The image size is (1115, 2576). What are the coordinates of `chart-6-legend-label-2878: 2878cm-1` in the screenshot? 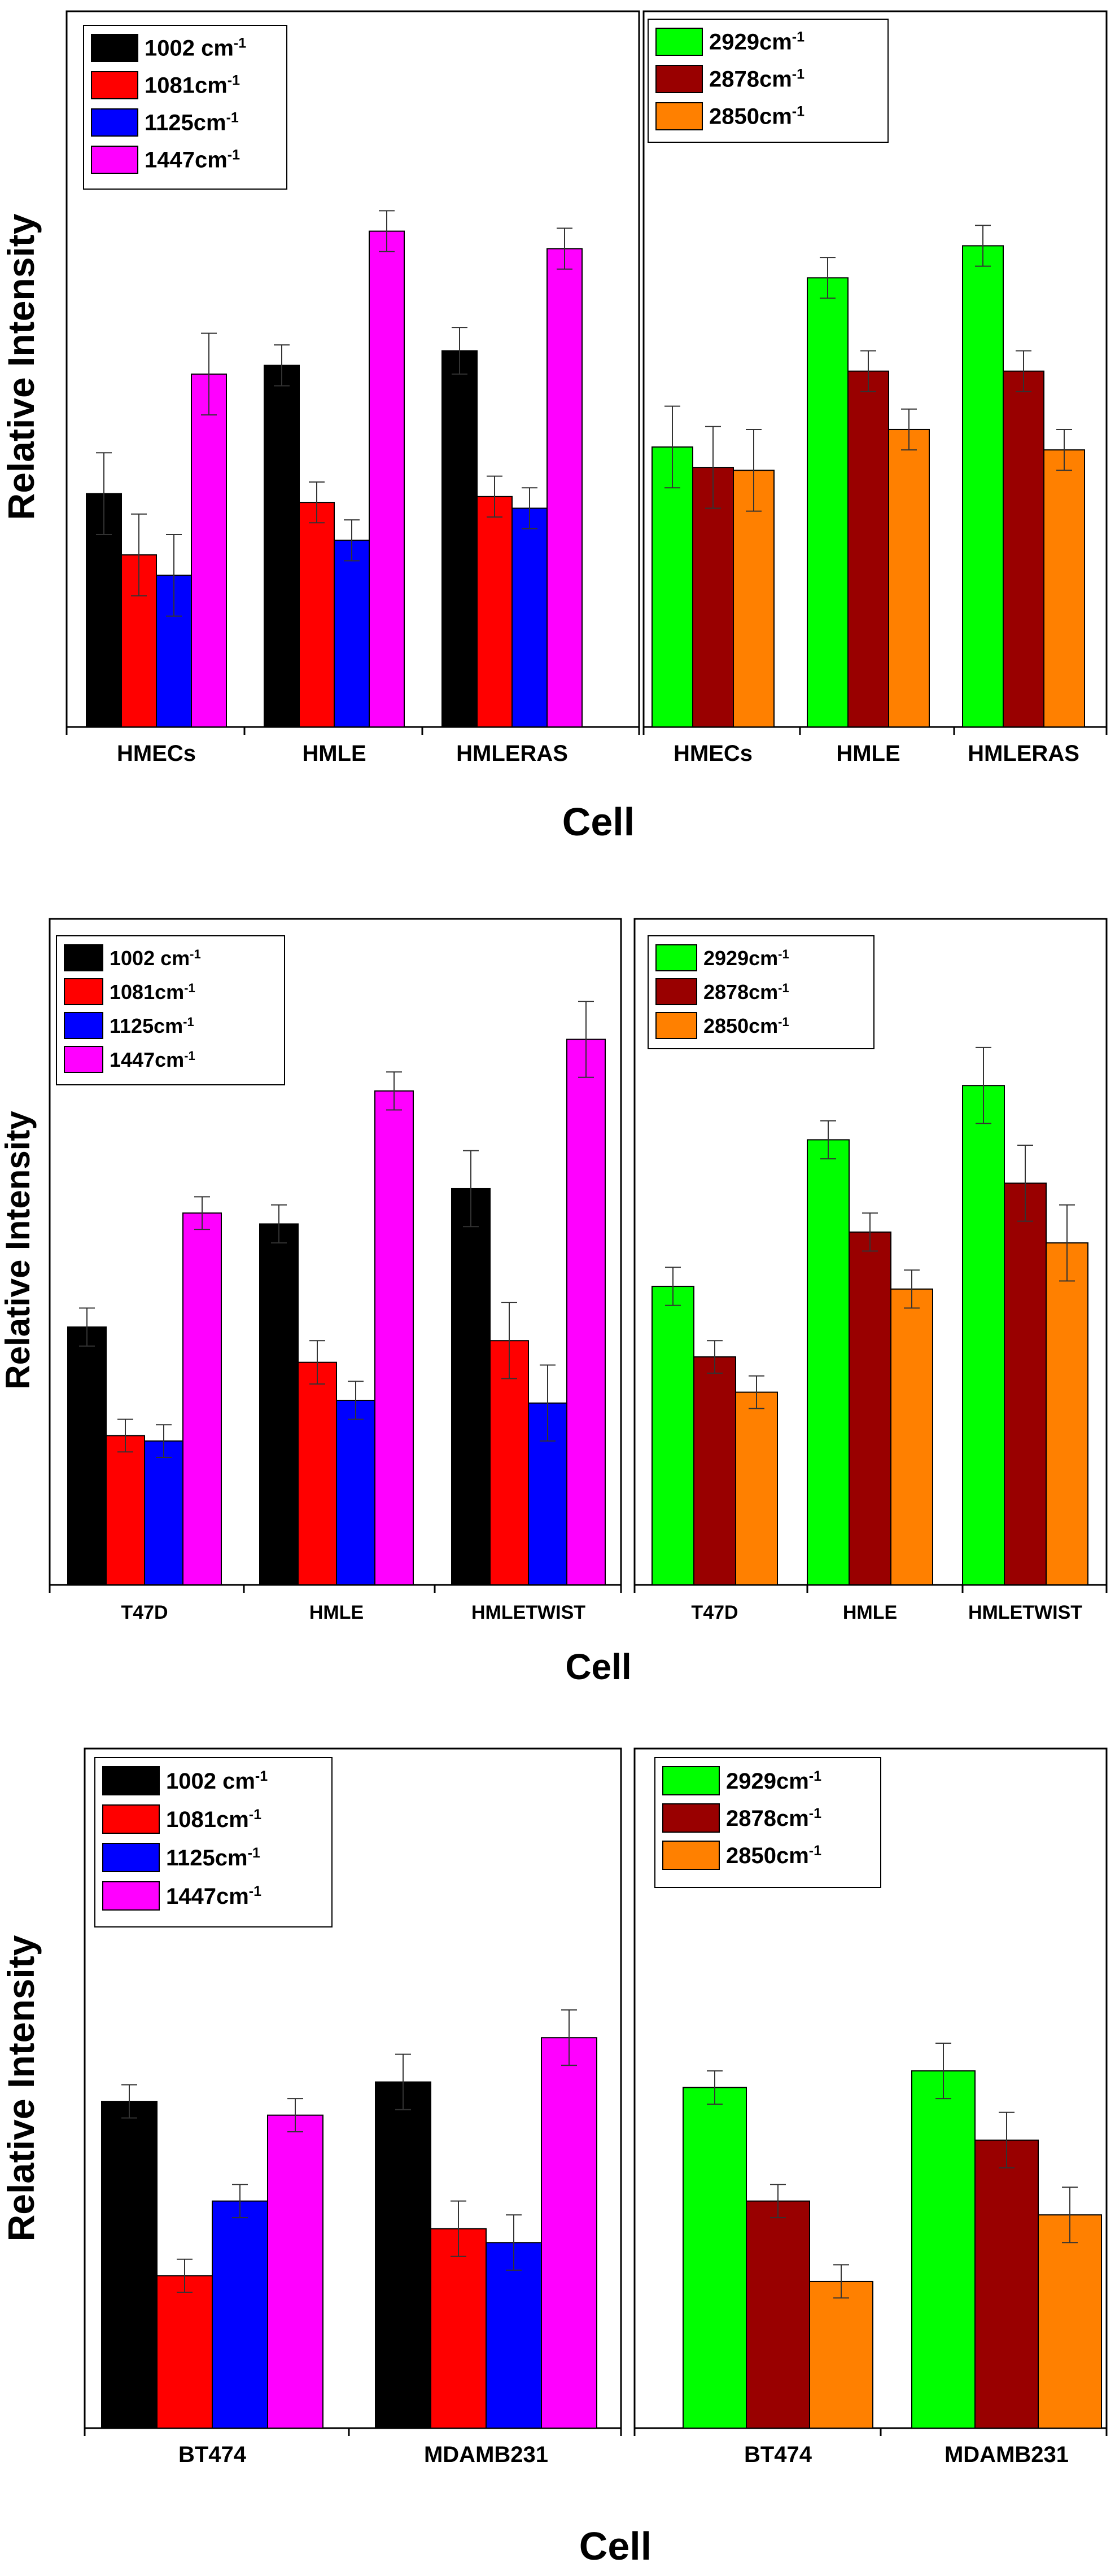 It's located at (773, 1818).